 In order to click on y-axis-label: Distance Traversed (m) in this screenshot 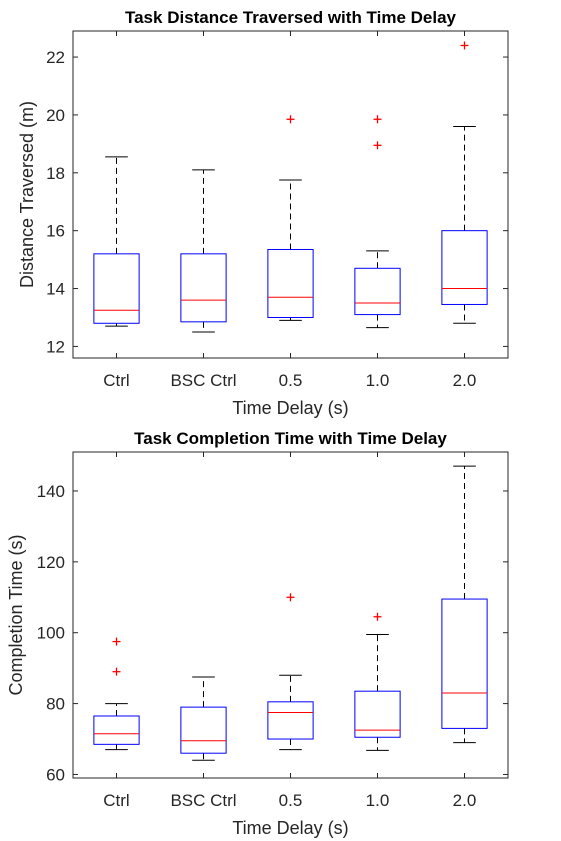, I will do `click(27, 194)`.